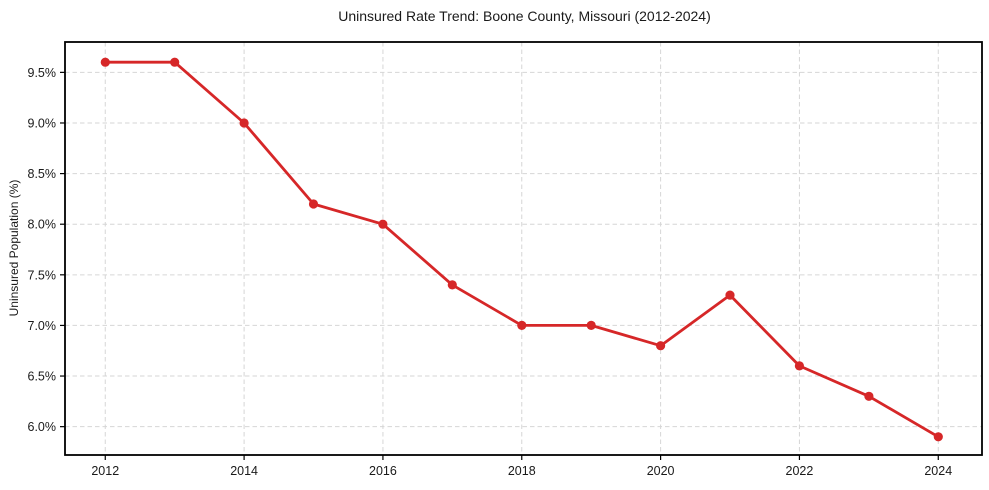 This screenshot has width=989, height=490. I want to click on data-point-2019, so click(591, 325).